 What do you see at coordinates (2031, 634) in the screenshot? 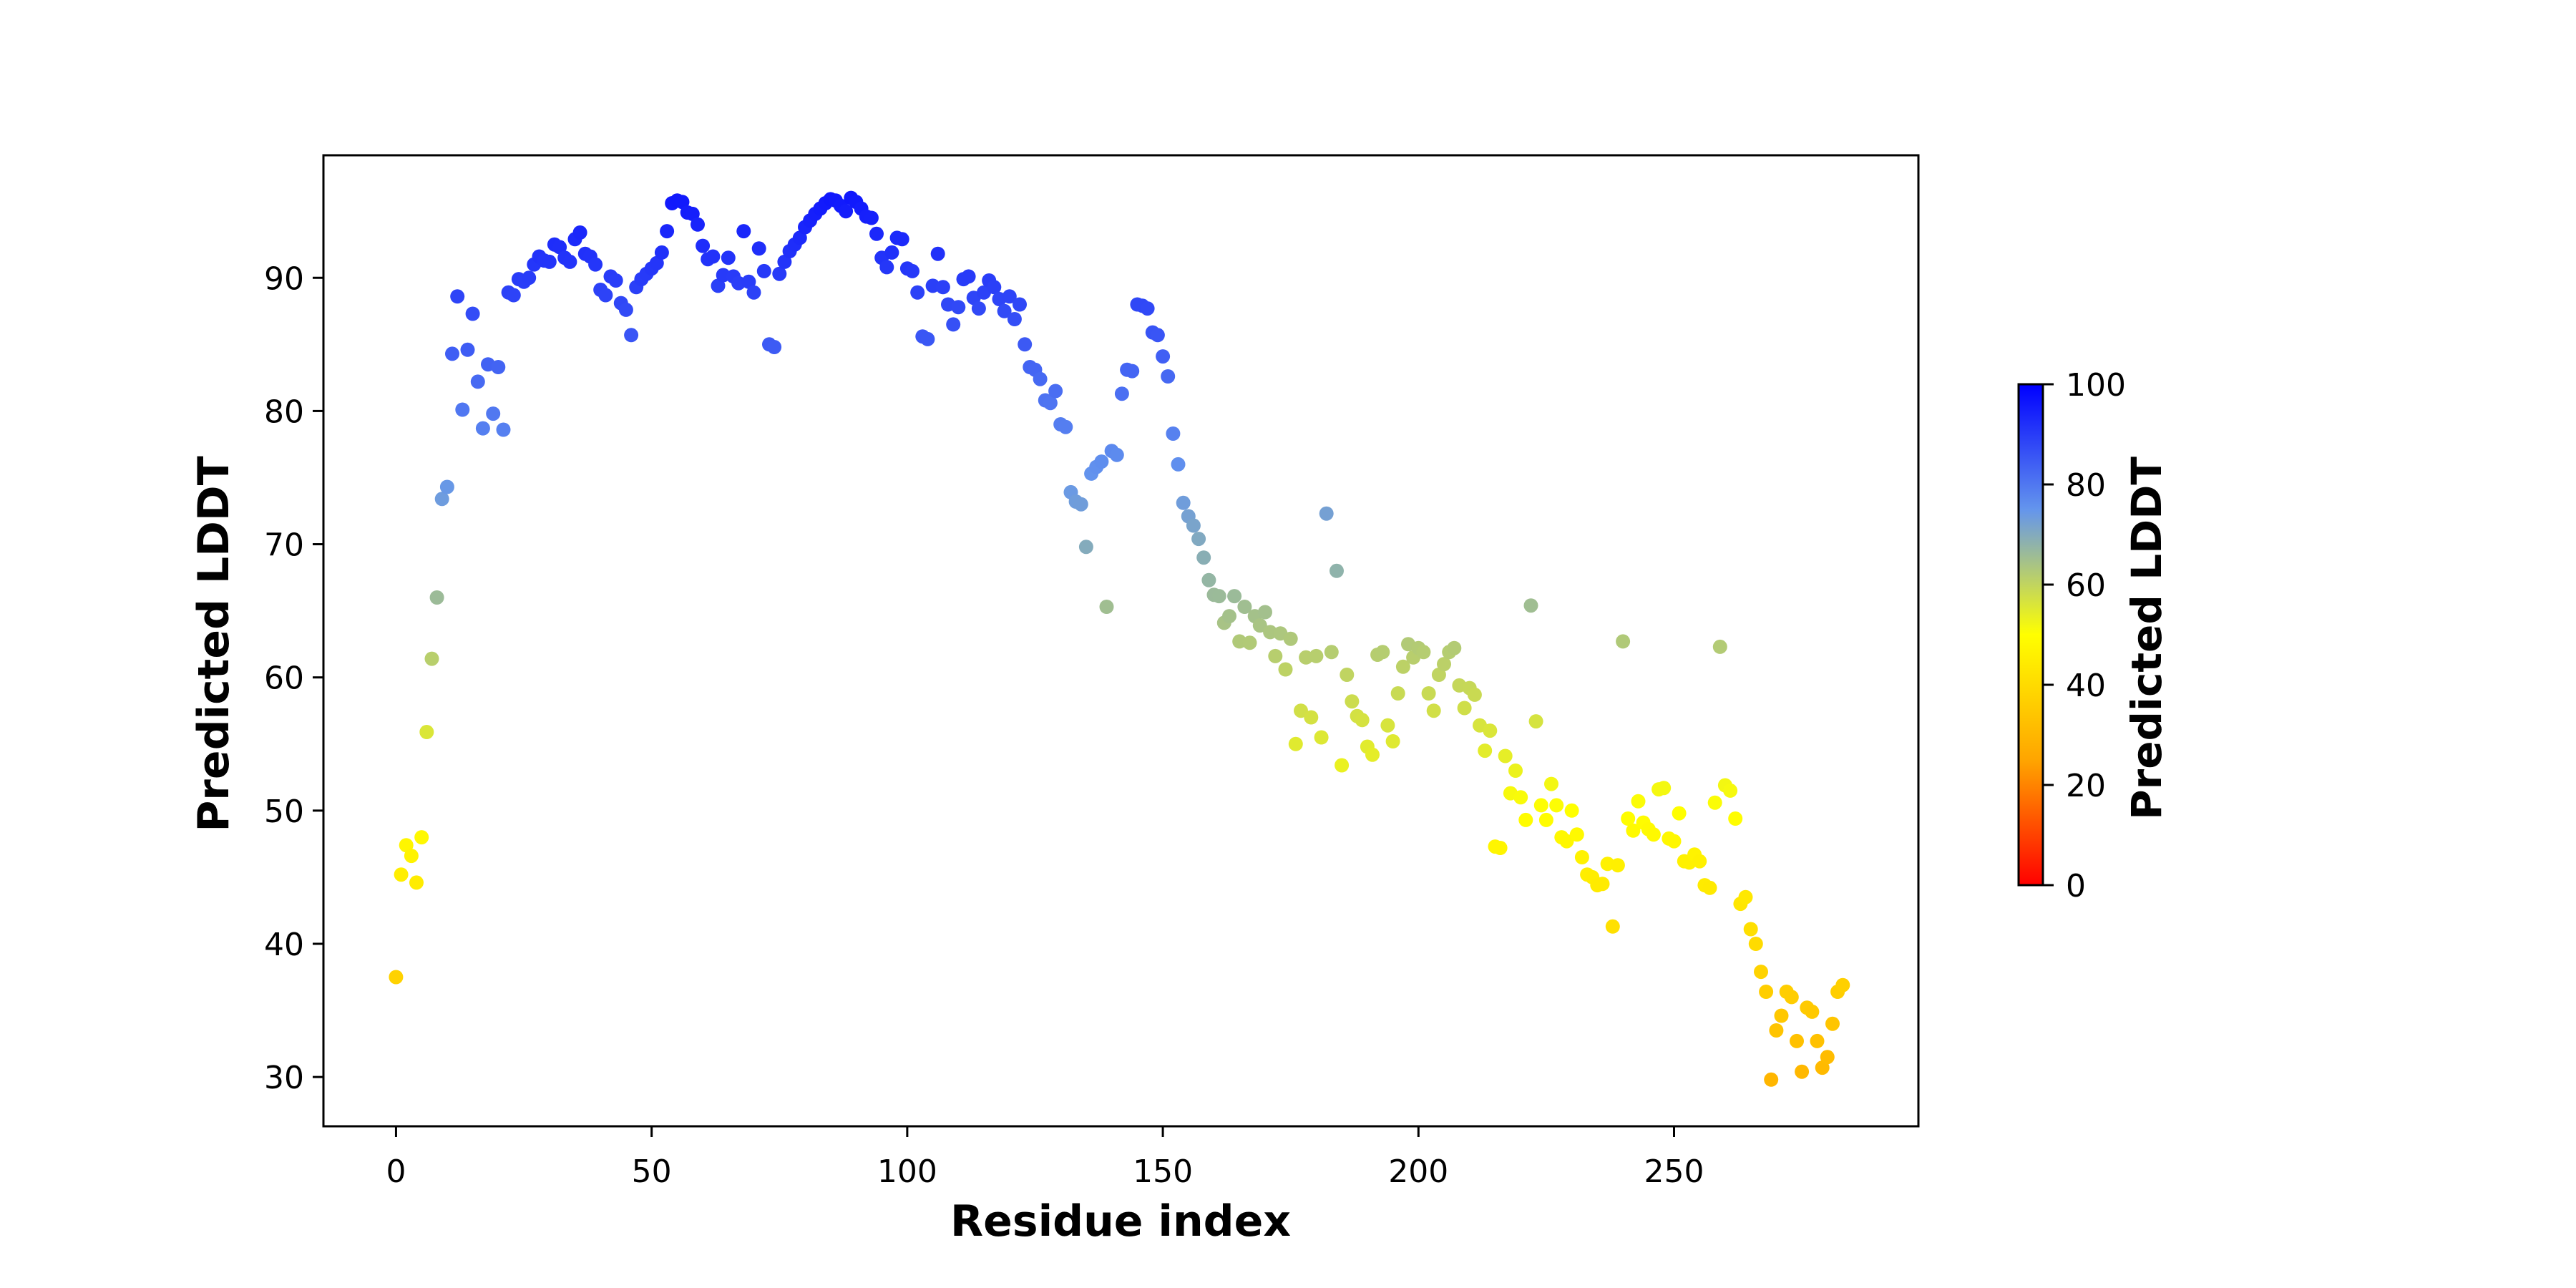
I see `colorbar-gradient` at bounding box center [2031, 634].